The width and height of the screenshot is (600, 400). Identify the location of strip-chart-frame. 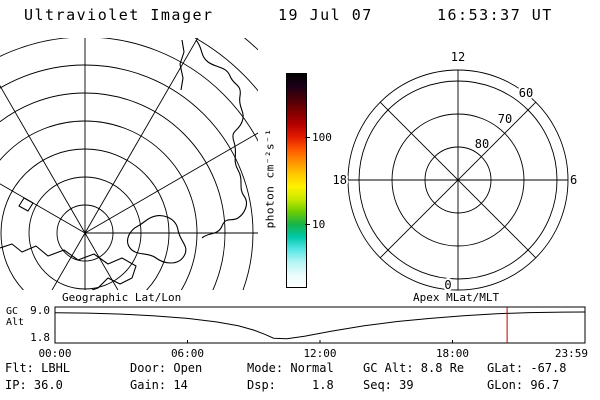
(320, 325).